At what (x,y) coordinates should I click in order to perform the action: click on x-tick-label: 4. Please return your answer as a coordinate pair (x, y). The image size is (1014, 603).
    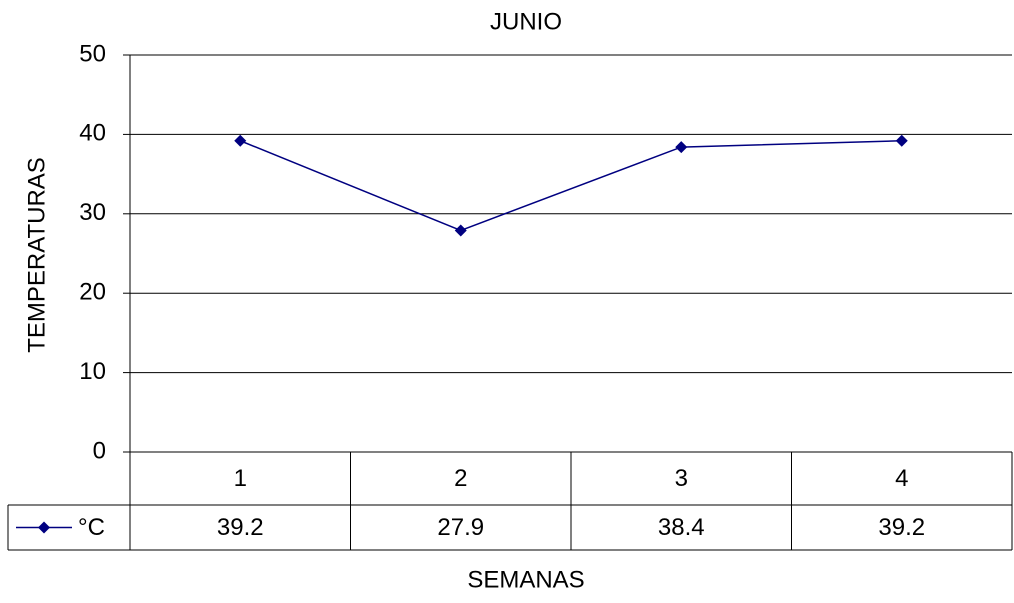
    Looking at the image, I should click on (901, 478).